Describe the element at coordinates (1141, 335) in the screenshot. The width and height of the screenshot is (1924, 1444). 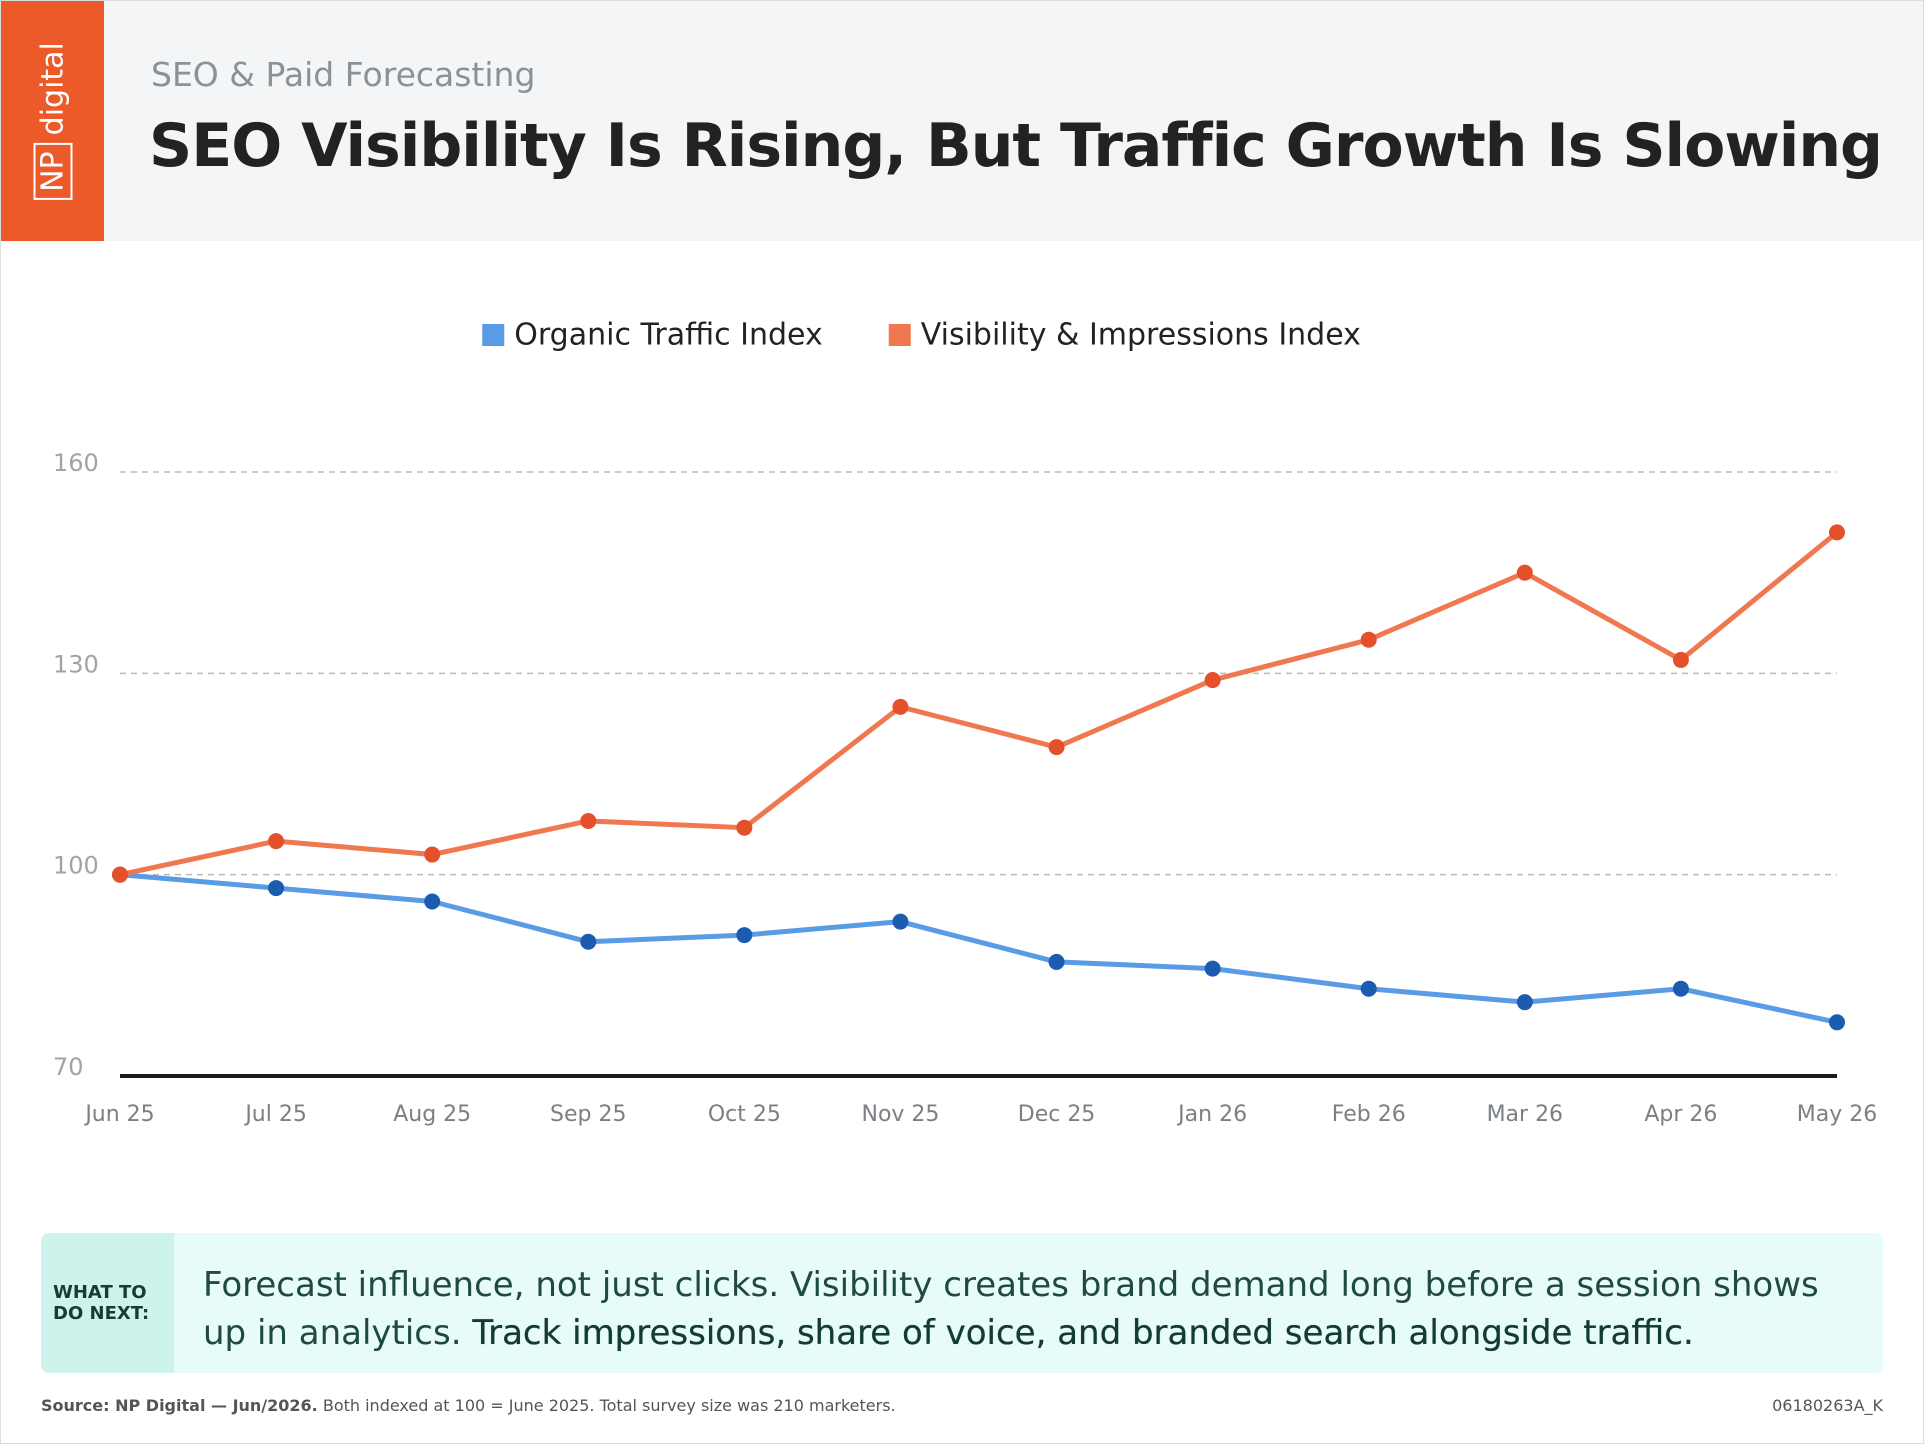
I see `legend-label: Visibility & Impressions Index` at that location.